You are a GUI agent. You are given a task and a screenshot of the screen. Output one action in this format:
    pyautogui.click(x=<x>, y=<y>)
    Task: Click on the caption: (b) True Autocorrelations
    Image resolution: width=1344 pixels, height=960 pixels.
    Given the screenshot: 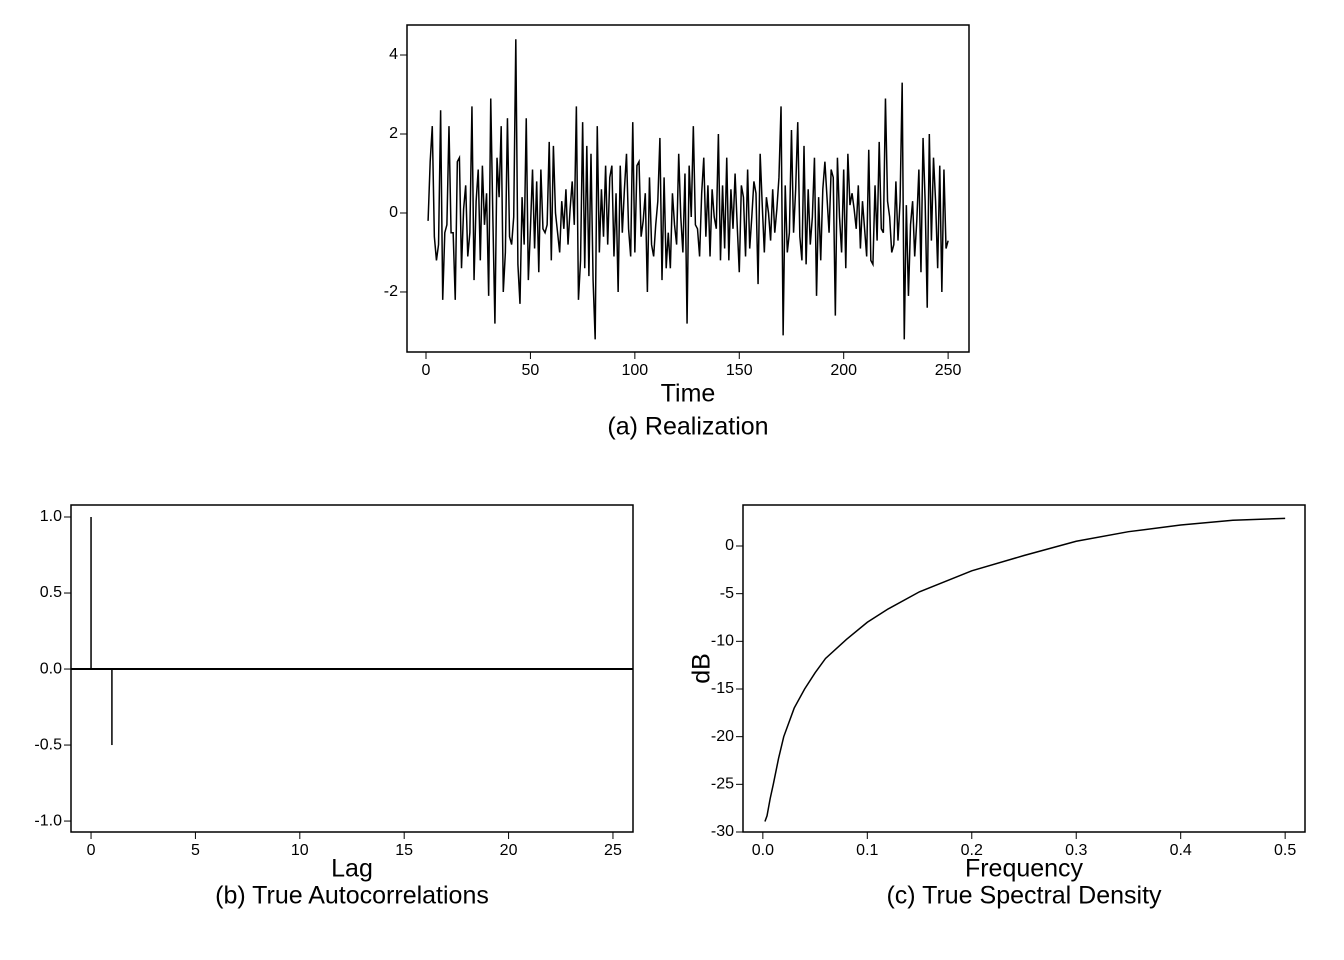 What is the action you would take?
    pyautogui.click(x=352, y=896)
    